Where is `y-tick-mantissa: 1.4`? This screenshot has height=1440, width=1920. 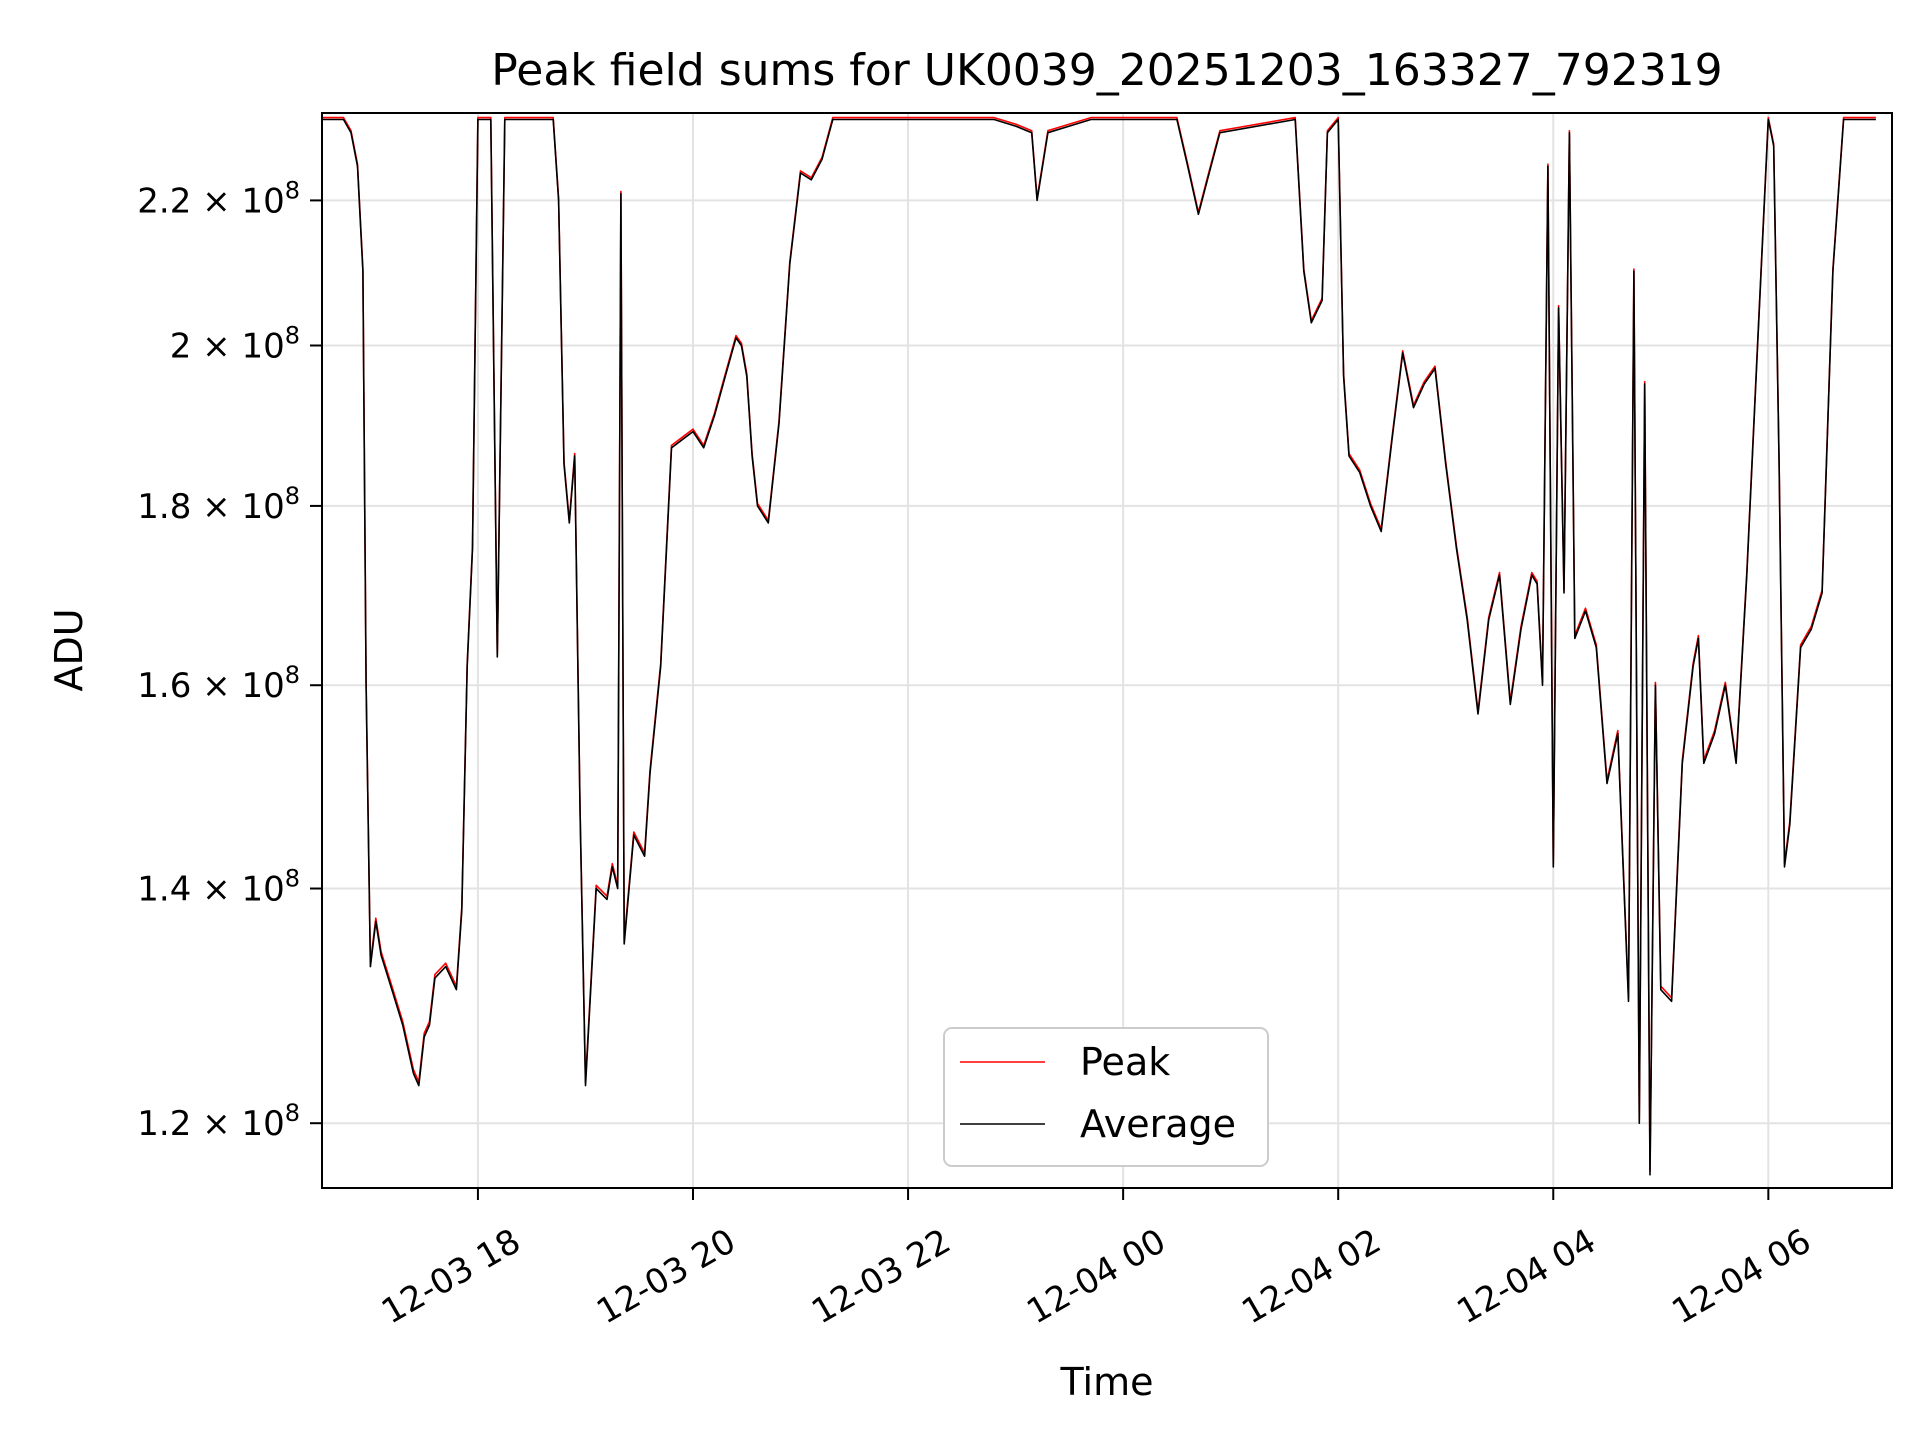 y-tick-mantissa: 1.4 is located at coordinates (164, 890).